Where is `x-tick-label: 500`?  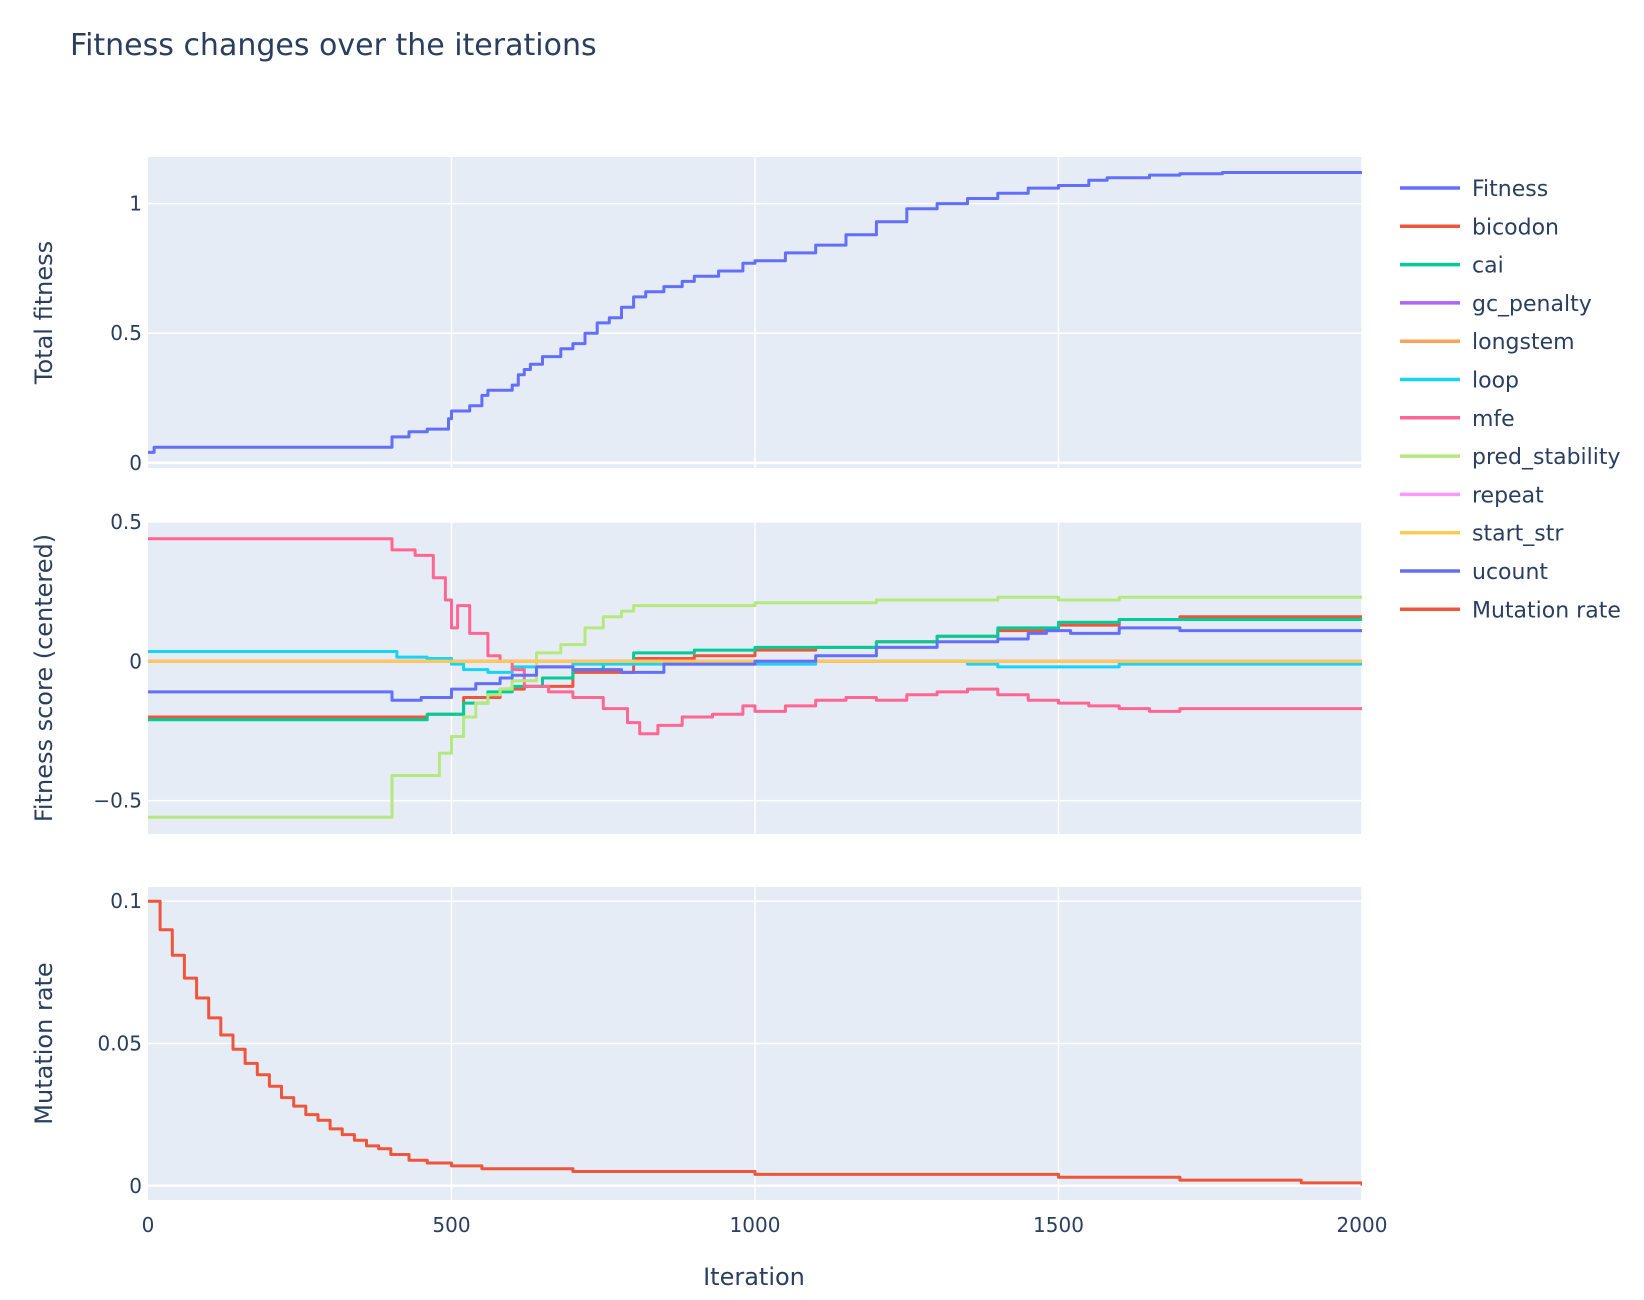
x-tick-label: 500 is located at coordinates (451, 1225).